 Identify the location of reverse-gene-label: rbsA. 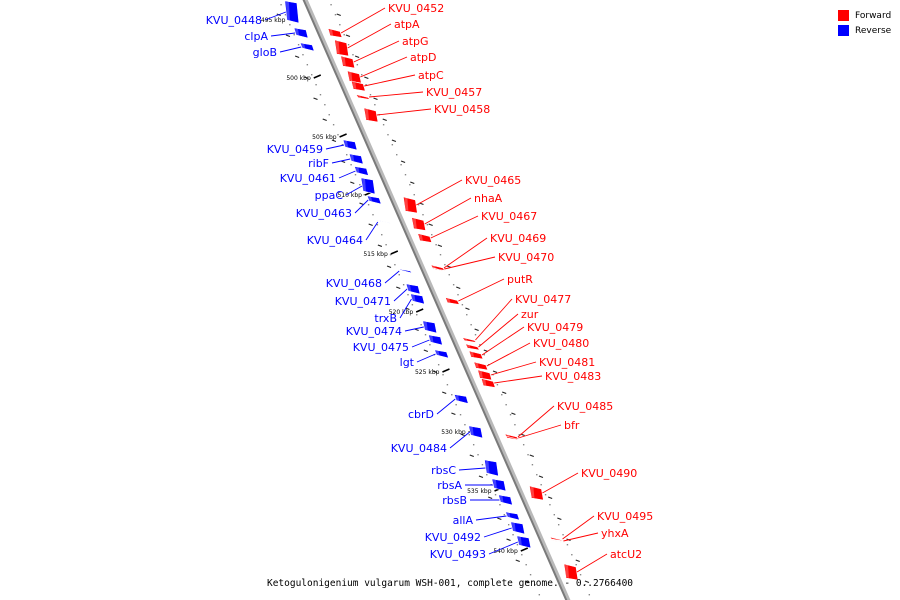
(449, 485).